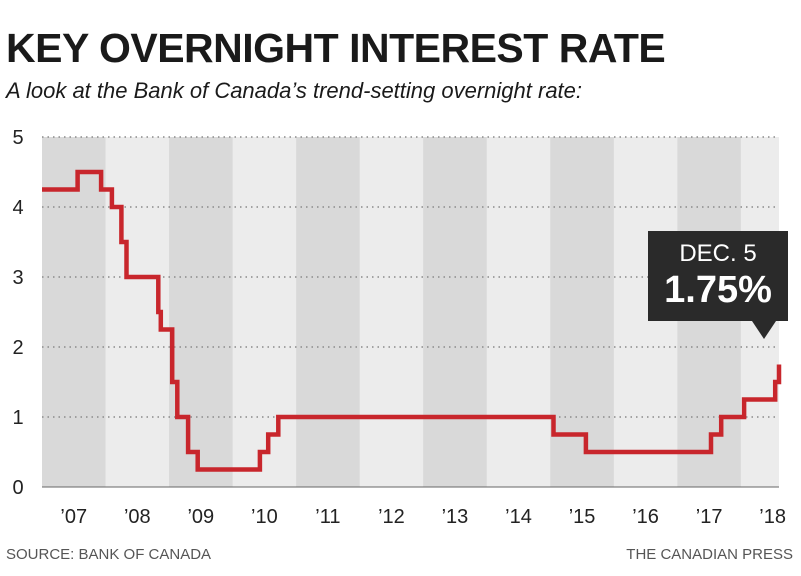 The width and height of the screenshot is (801, 576). Describe the element at coordinates (764, 330) in the screenshot. I see `callout-pointer` at that location.